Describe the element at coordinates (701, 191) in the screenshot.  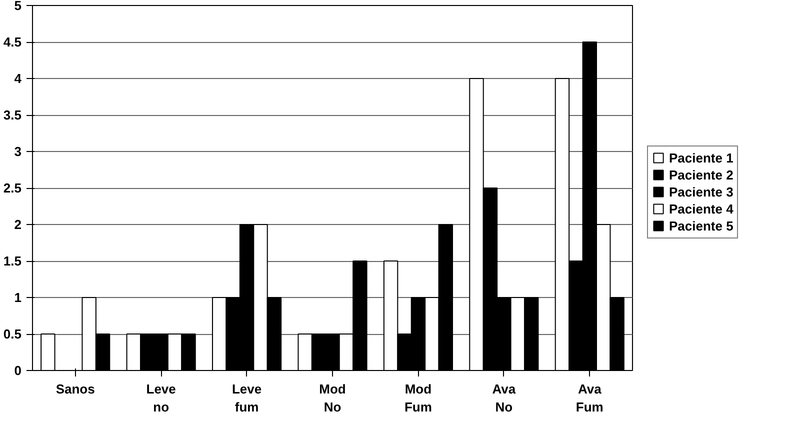
I see `legend-label: Paciente 3` at that location.